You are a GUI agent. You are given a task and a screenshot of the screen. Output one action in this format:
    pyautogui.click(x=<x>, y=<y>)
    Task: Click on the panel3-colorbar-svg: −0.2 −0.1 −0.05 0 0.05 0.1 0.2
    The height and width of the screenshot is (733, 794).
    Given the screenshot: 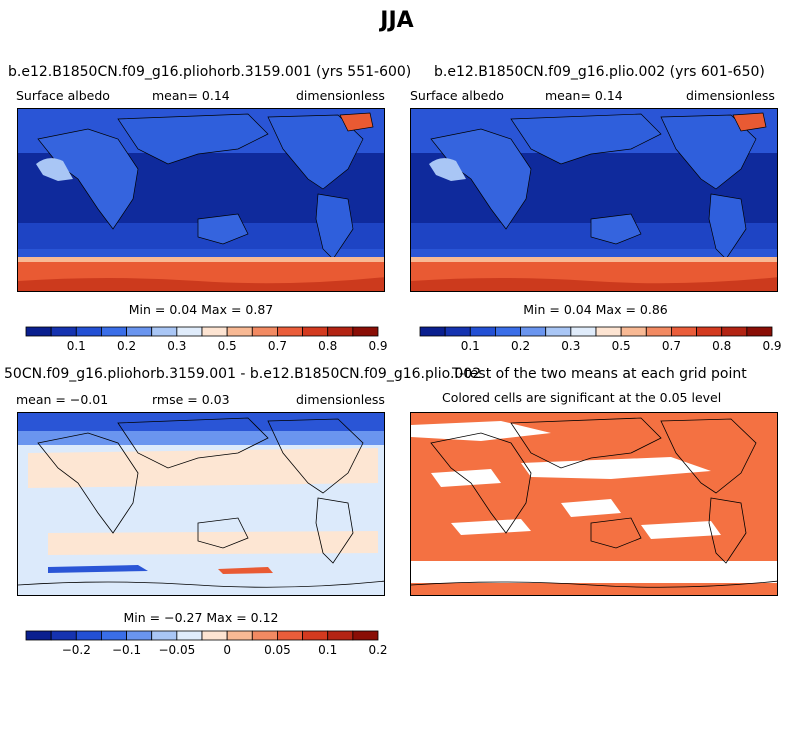 What is the action you would take?
    pyautogui.click(x=206, y=643)
    